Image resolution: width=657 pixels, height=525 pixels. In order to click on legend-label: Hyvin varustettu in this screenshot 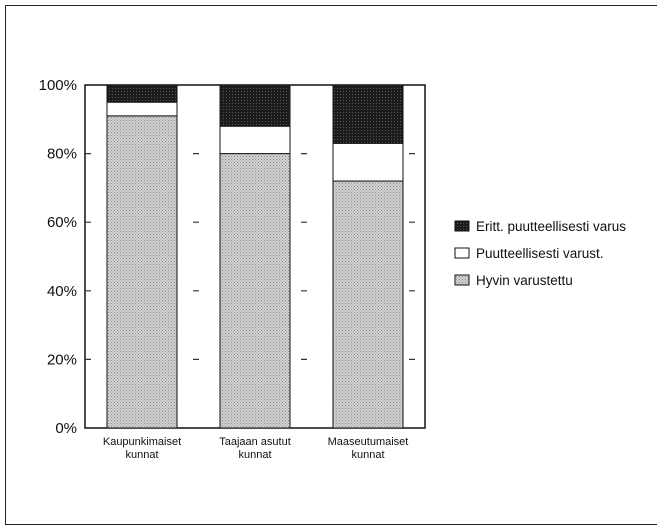, I will do `click(524, 280)`.